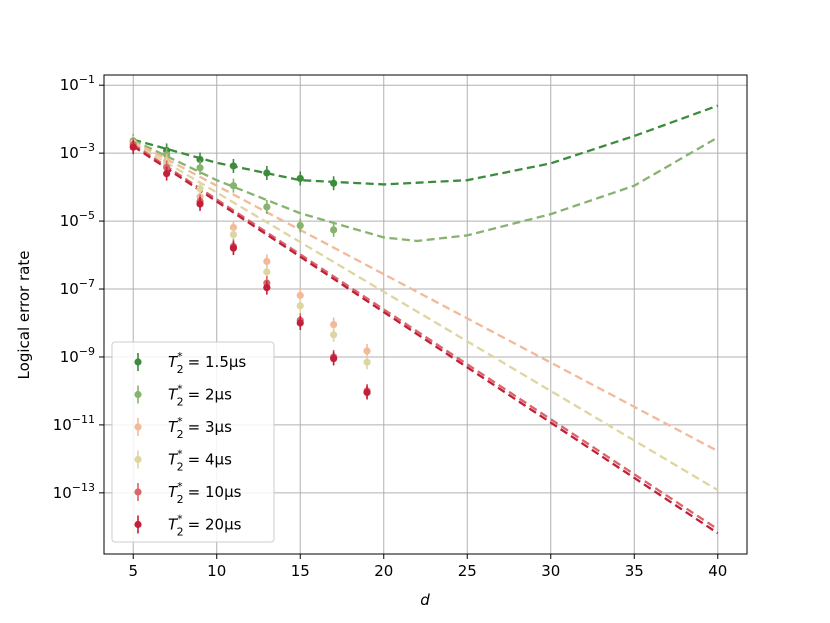  Describe the element at coordinates (717, 571) in the screenshot. I see `x-tick-label: 40` at that location.